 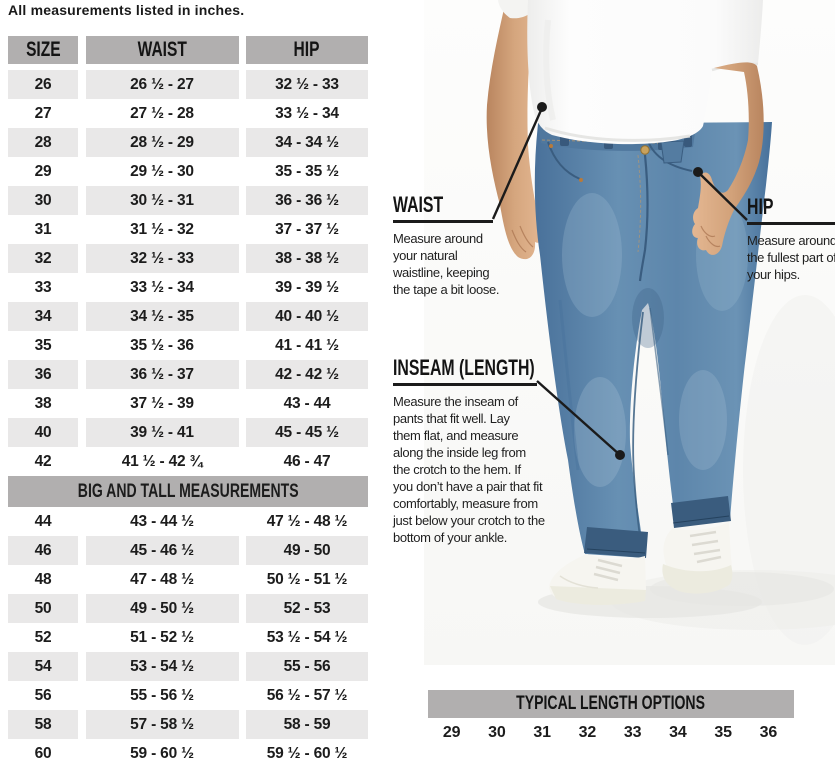 What do you see at coordinates (669, 154) in the screenshot?
I see `right-front-pocket-seam` at bounding box center [669, 154].